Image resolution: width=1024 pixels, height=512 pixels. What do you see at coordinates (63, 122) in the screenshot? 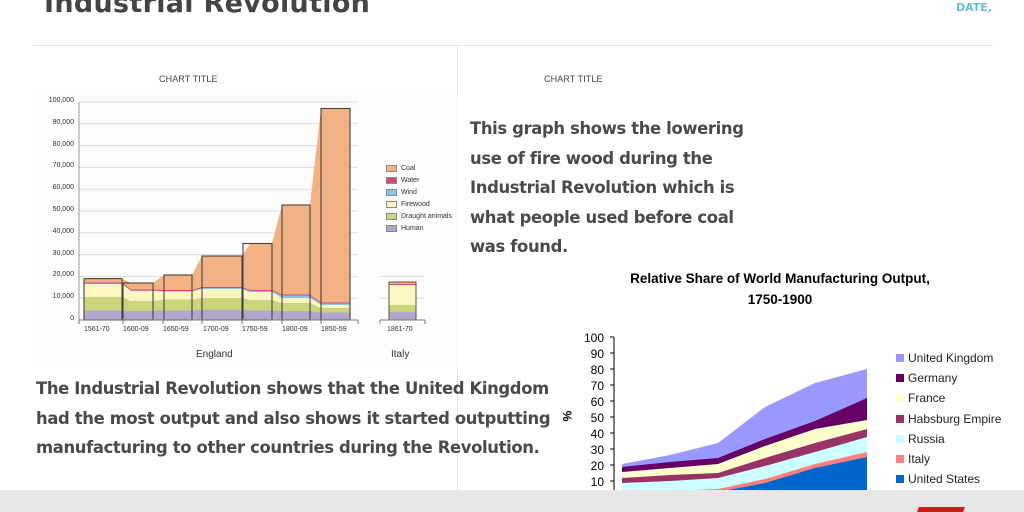
I see `y-tick: 90,000` at bounding box center [63, 122].